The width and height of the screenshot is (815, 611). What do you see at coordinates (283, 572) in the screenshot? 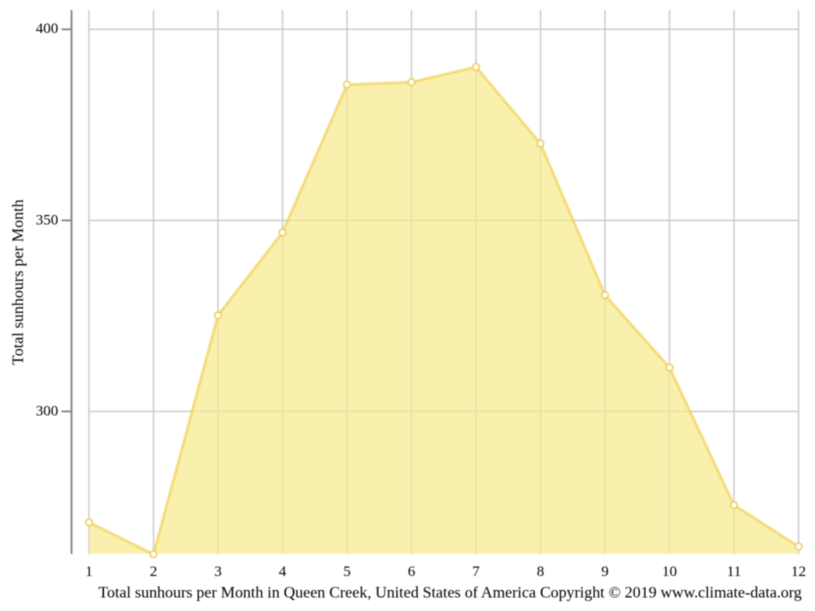
I see `svg-text: 4` at bounding box center [283, 572].